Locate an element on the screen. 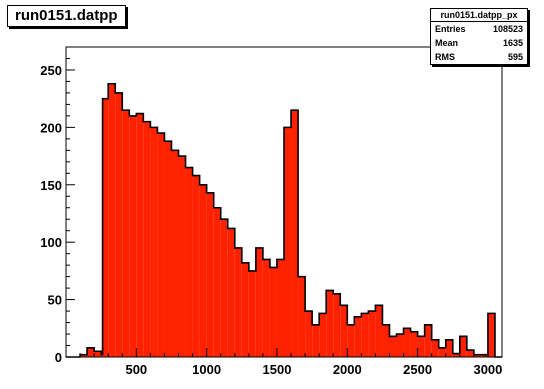 This screenshot has width=544, height=389. y-axis: 0 50 100 150 200 250 is located at coordinates (57, 205).